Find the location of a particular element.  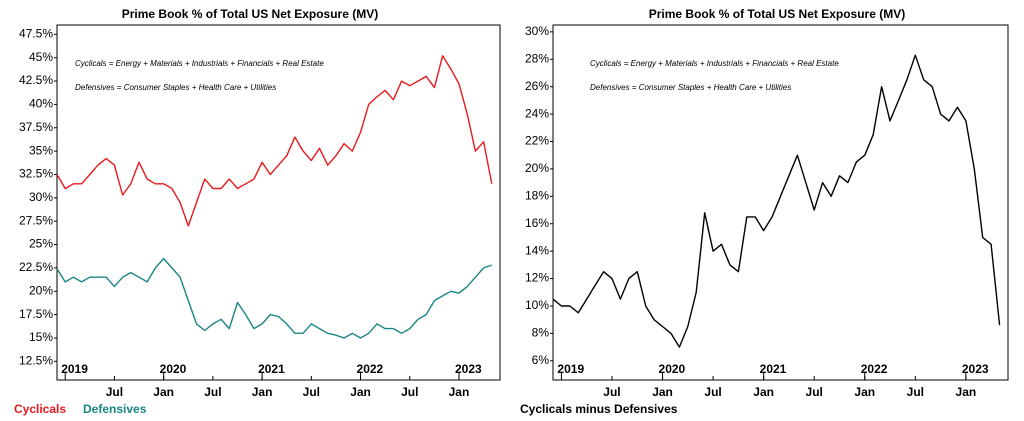

y-tick-label: 8% is located at coordinates (541, 333).